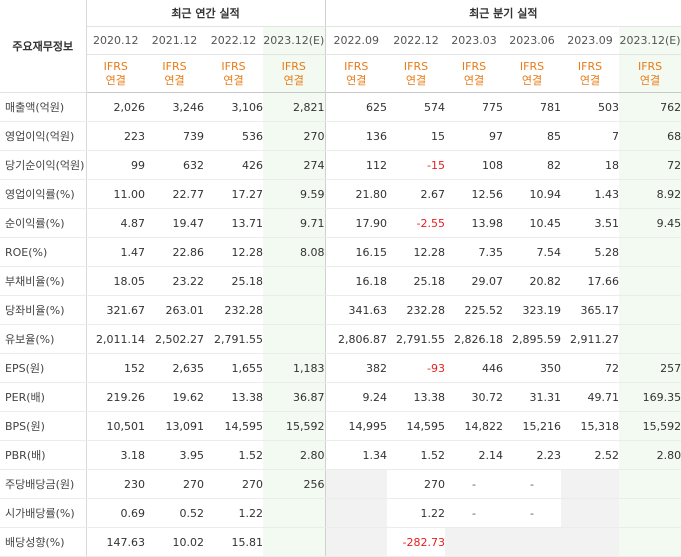 The width and height of the screenshot is (681, 557). I want to click on value-cell: 536, so click(233, 136).